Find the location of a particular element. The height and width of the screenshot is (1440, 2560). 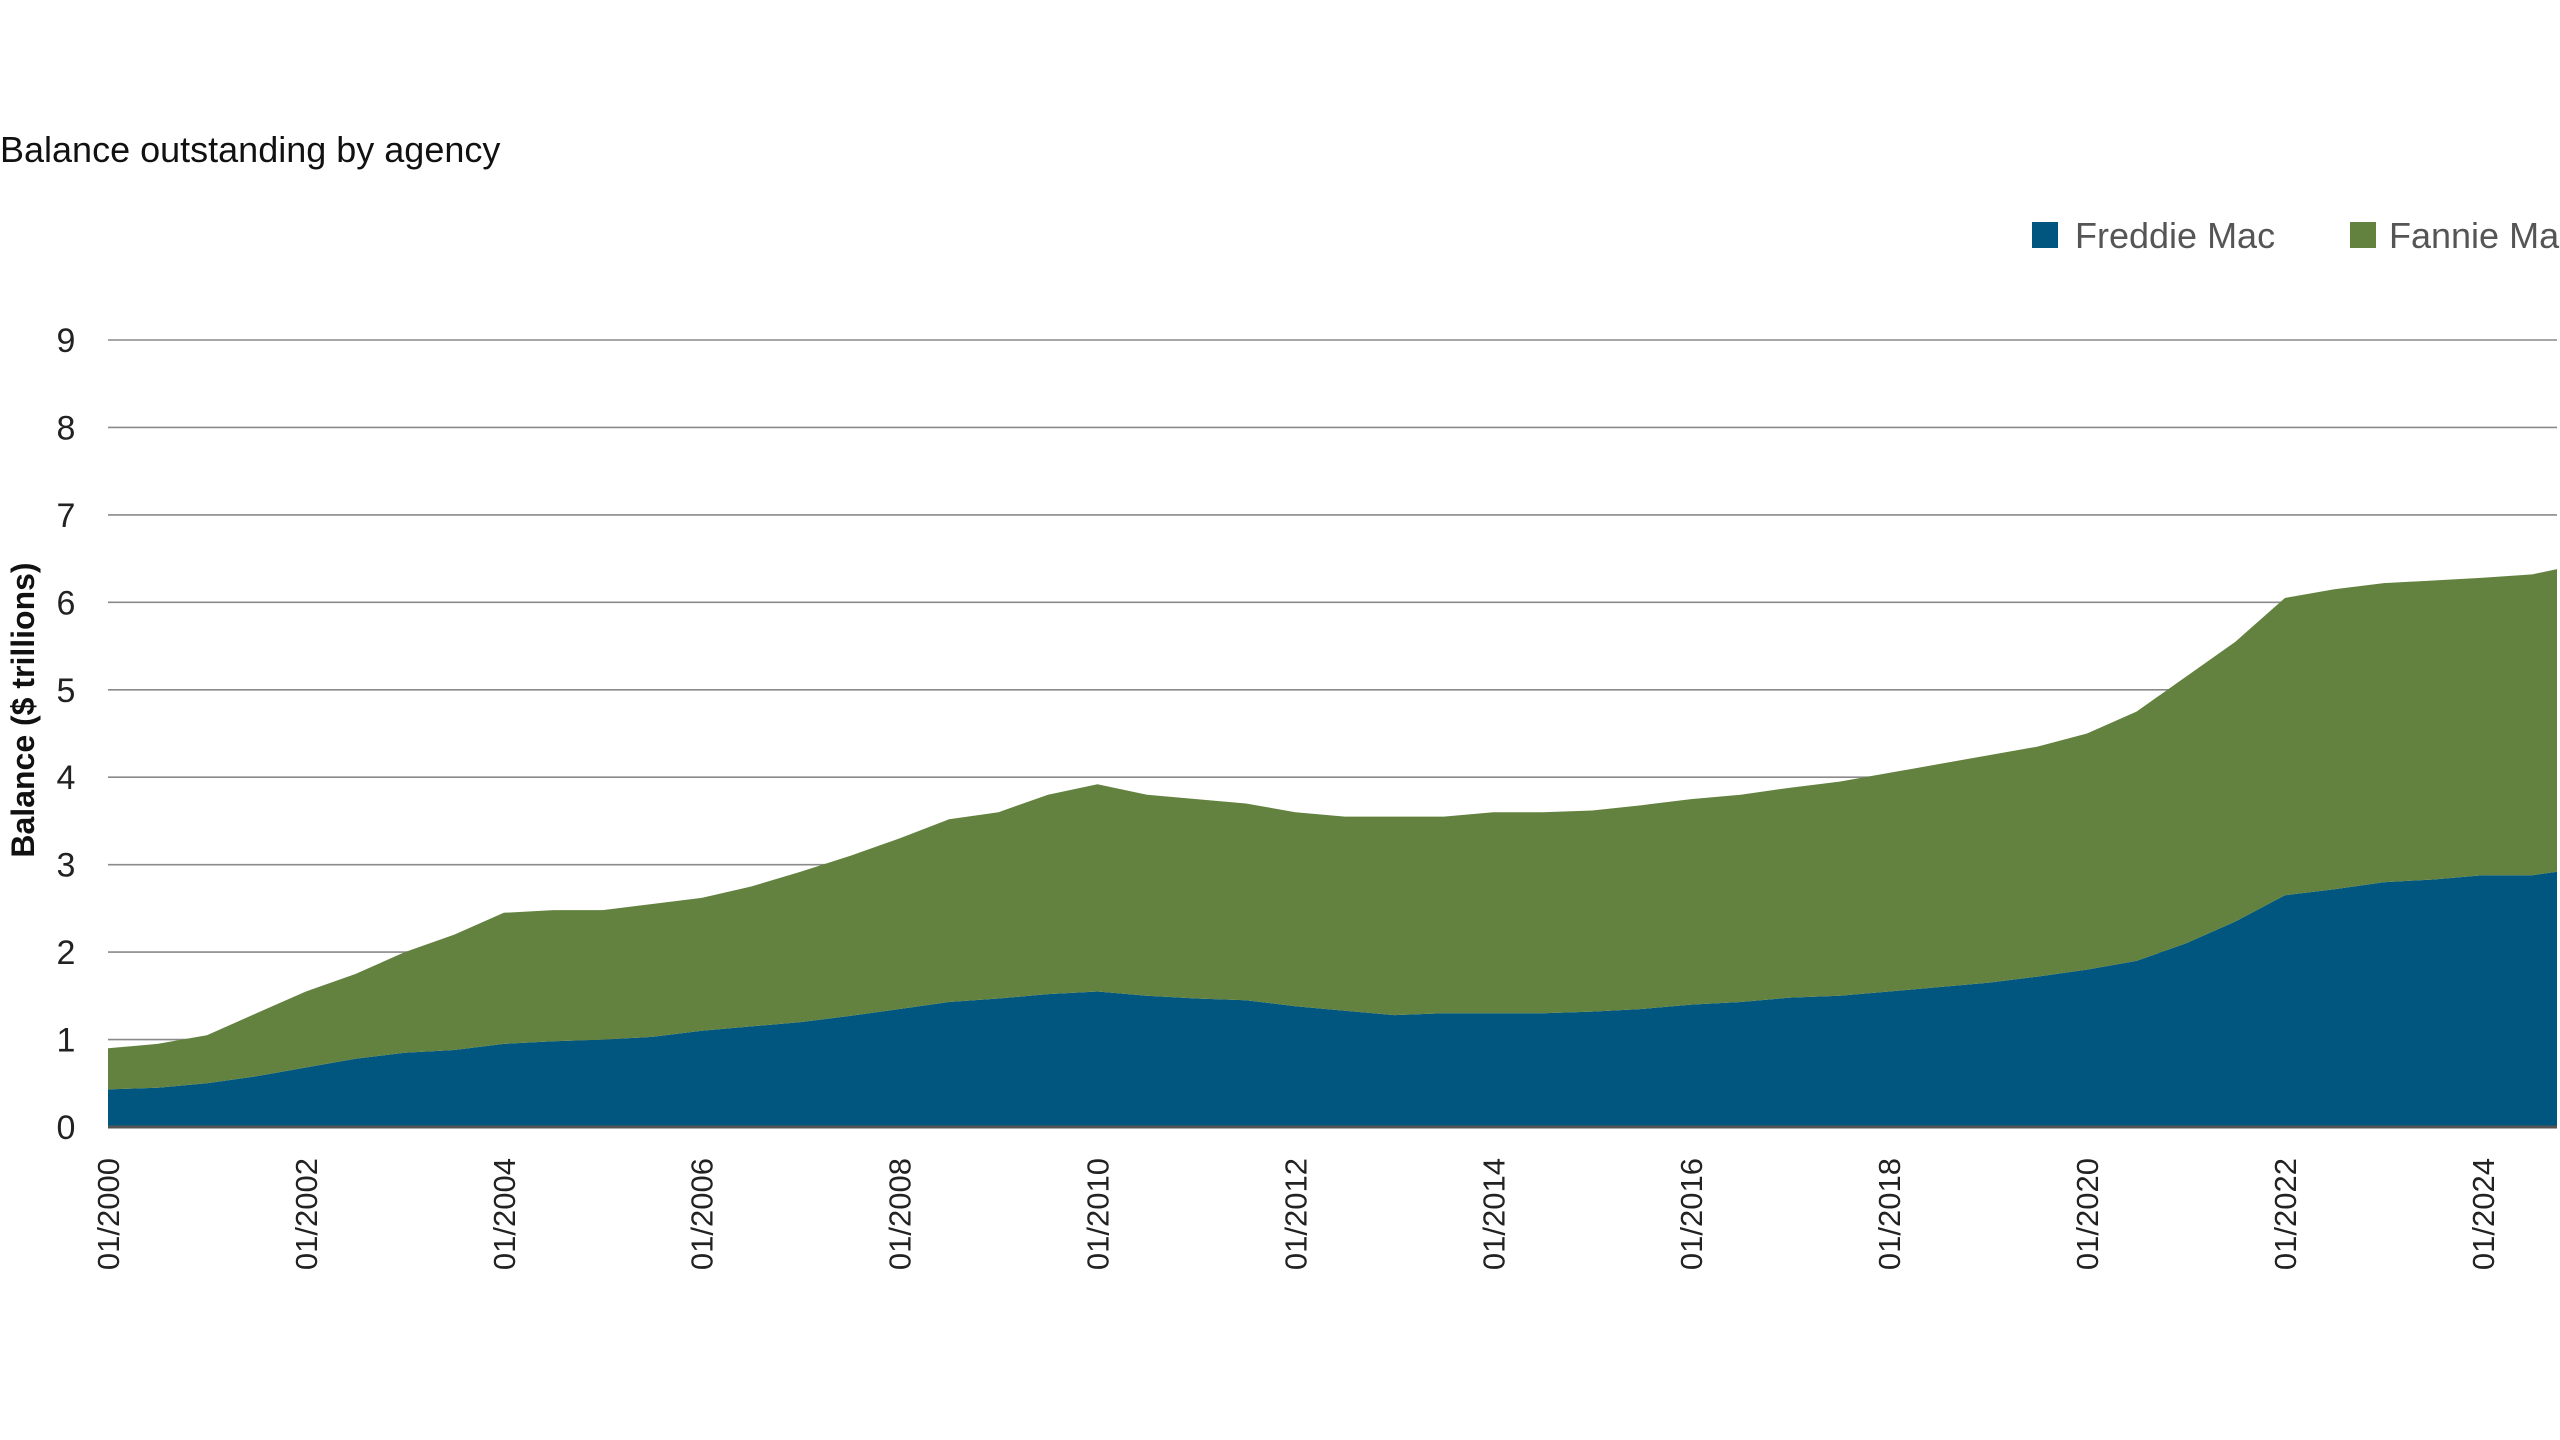

legend-swatch-freddie-mac is located at coordinates (2045, 235).